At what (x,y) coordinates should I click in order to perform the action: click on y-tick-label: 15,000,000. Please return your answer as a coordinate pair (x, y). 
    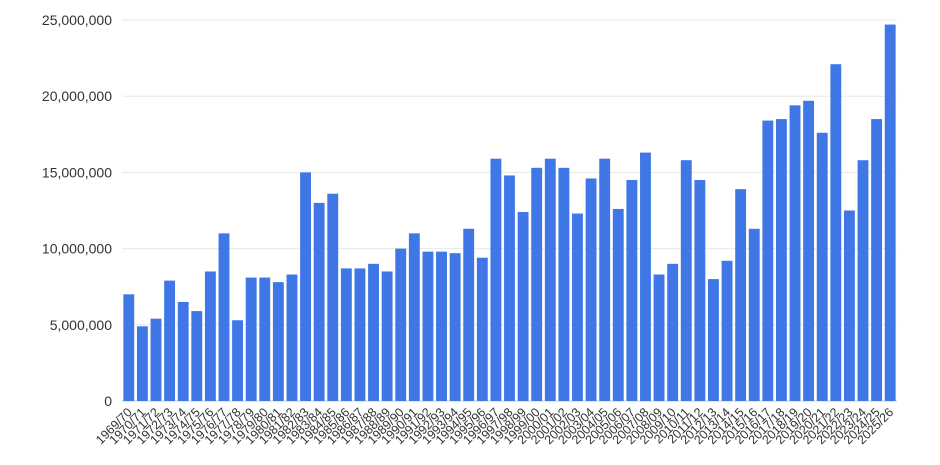
    Looking at the image, I should click on (77, 172).